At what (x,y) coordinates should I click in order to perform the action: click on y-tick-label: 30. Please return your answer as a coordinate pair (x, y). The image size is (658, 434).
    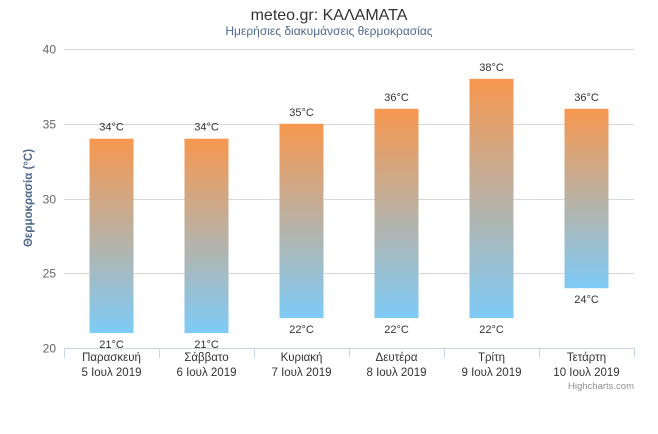
    Looking at the image, I should click on (50, 200).